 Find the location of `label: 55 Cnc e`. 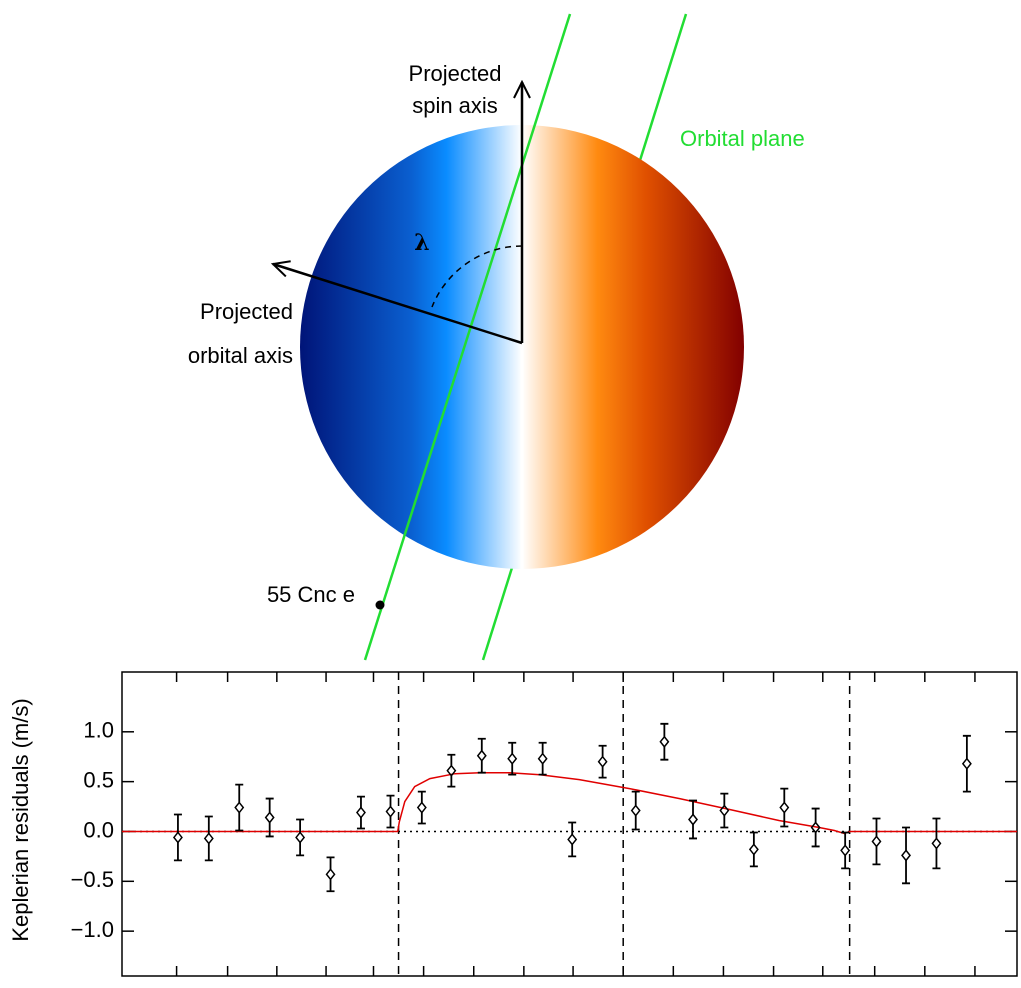

label: 55 Cnc e is located at coordinates (311, 594).